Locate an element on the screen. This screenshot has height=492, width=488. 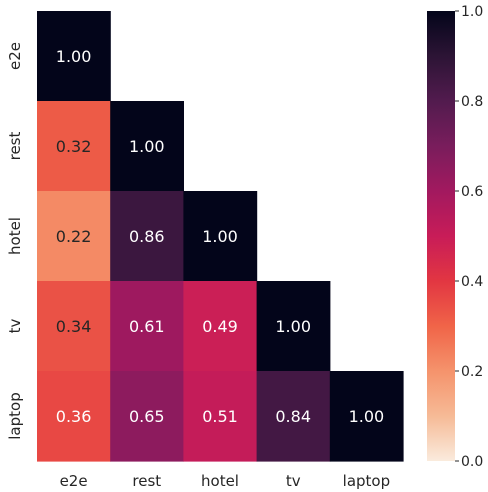
heatmap-cell-tv-rest is located at coordinates (147, 326).